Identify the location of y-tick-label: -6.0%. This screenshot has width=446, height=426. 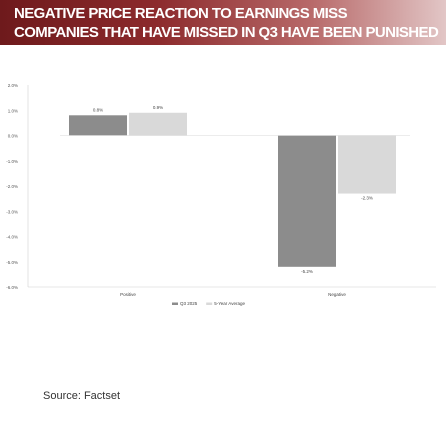
(12, 287).